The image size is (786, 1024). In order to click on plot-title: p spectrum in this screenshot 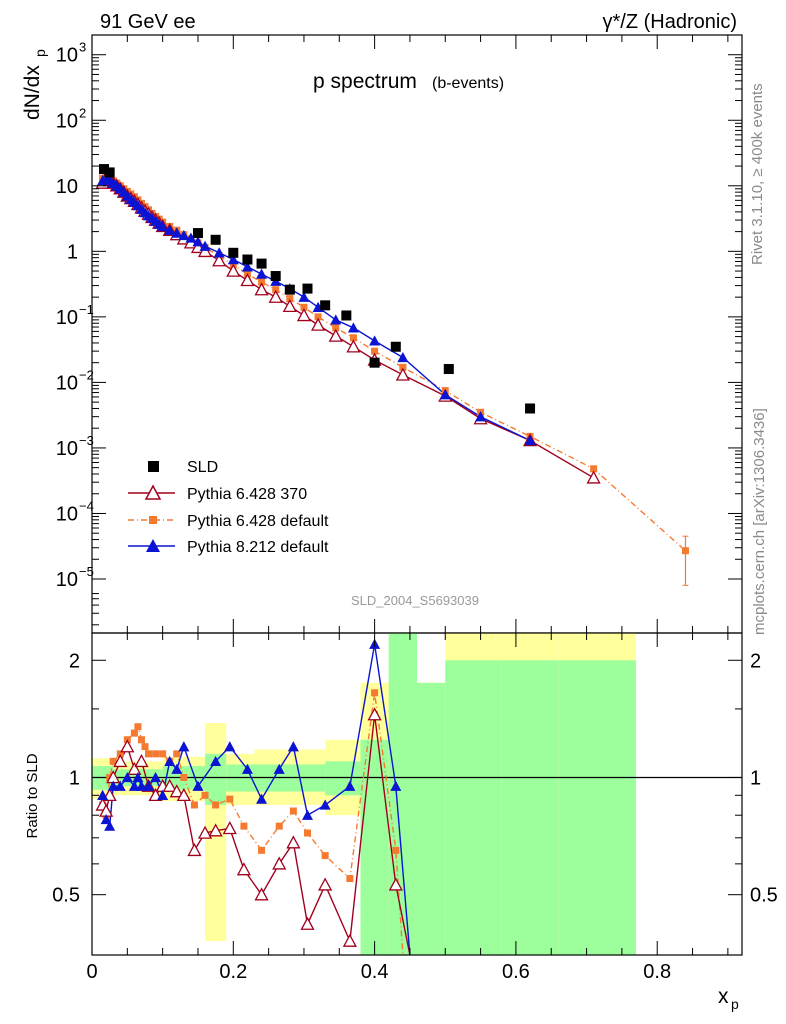, I will do `click(365, 81)`.